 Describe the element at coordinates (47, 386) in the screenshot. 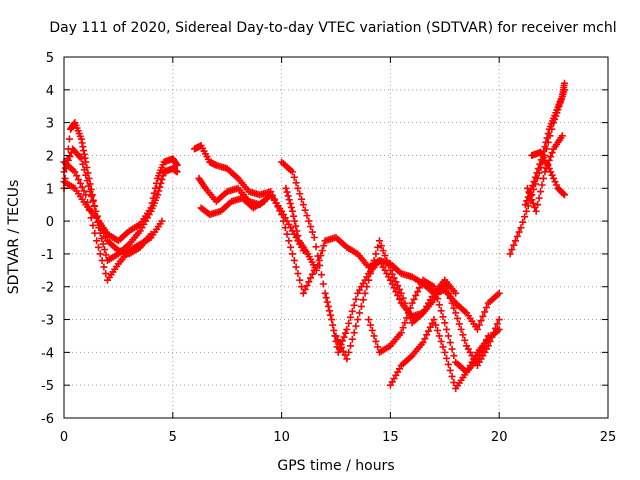

I see `y-tick-label: -5` at that location.